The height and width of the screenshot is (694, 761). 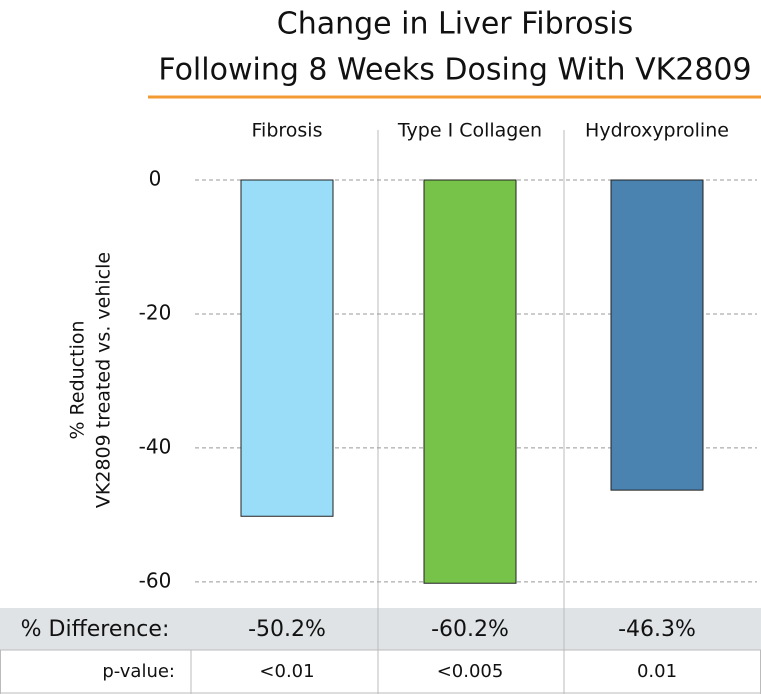 What do you see at coordinates (469, 131) in the screenshot?
I see `category-label: Type I Collagen` at bounding box center [469, 131].